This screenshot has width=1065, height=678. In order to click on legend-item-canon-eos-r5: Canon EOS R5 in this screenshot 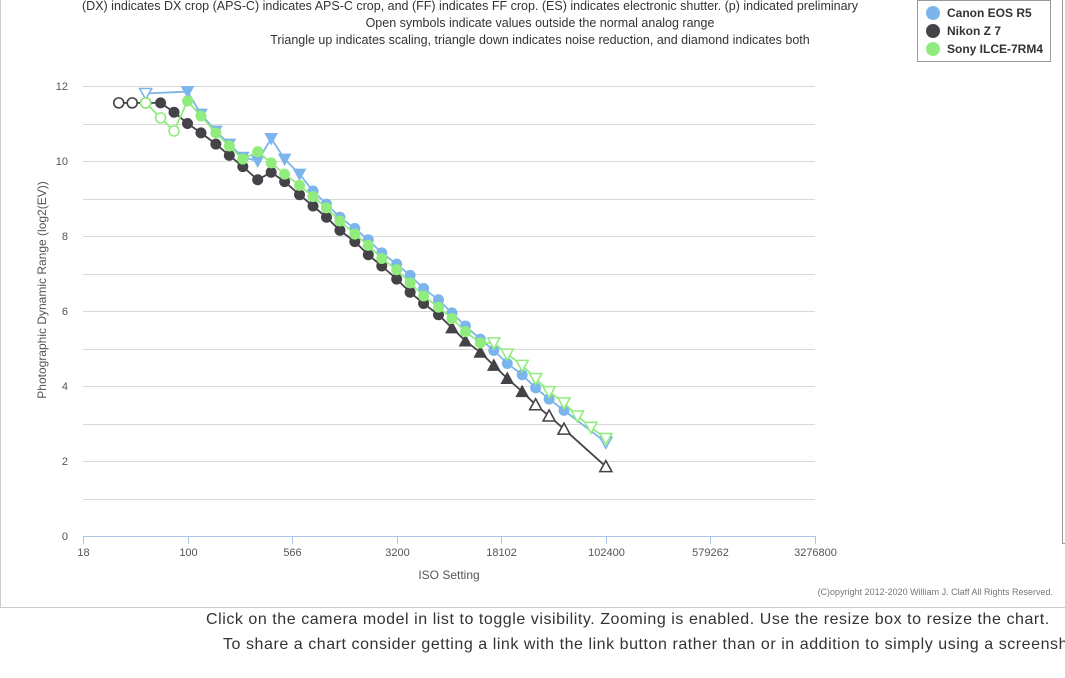, I will do `click(985, 13)`.